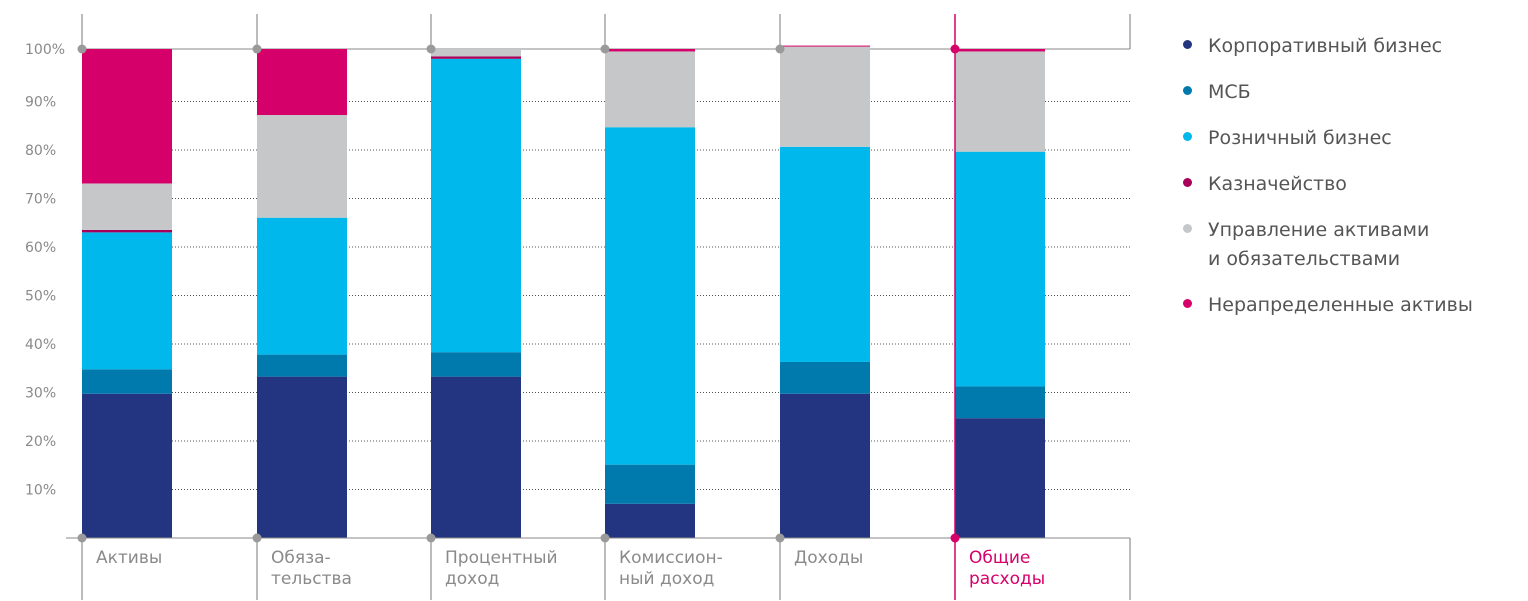 The width and height of the screenshot is (1528, 601). I want to click on x-category-label: Обяза-тельства, so click(311, 568).